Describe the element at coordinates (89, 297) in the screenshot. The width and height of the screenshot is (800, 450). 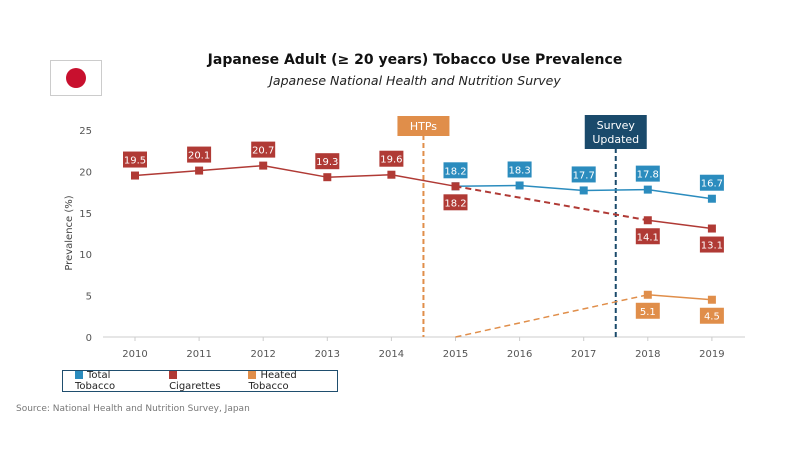
I see `y-tick-label: 5` at that location.